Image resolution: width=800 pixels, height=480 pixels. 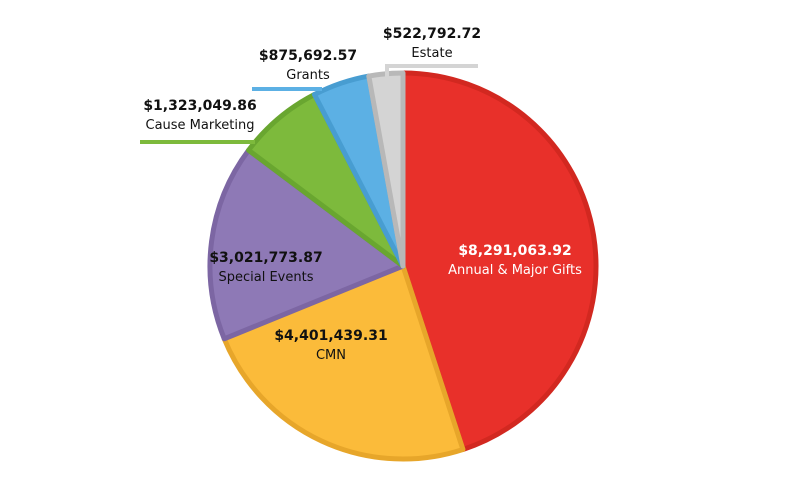 What do you see at coordinates (266, 277) in the screenshot?
I see `data-label-category-special-events: Special Events` at bounding box center [266, 277].